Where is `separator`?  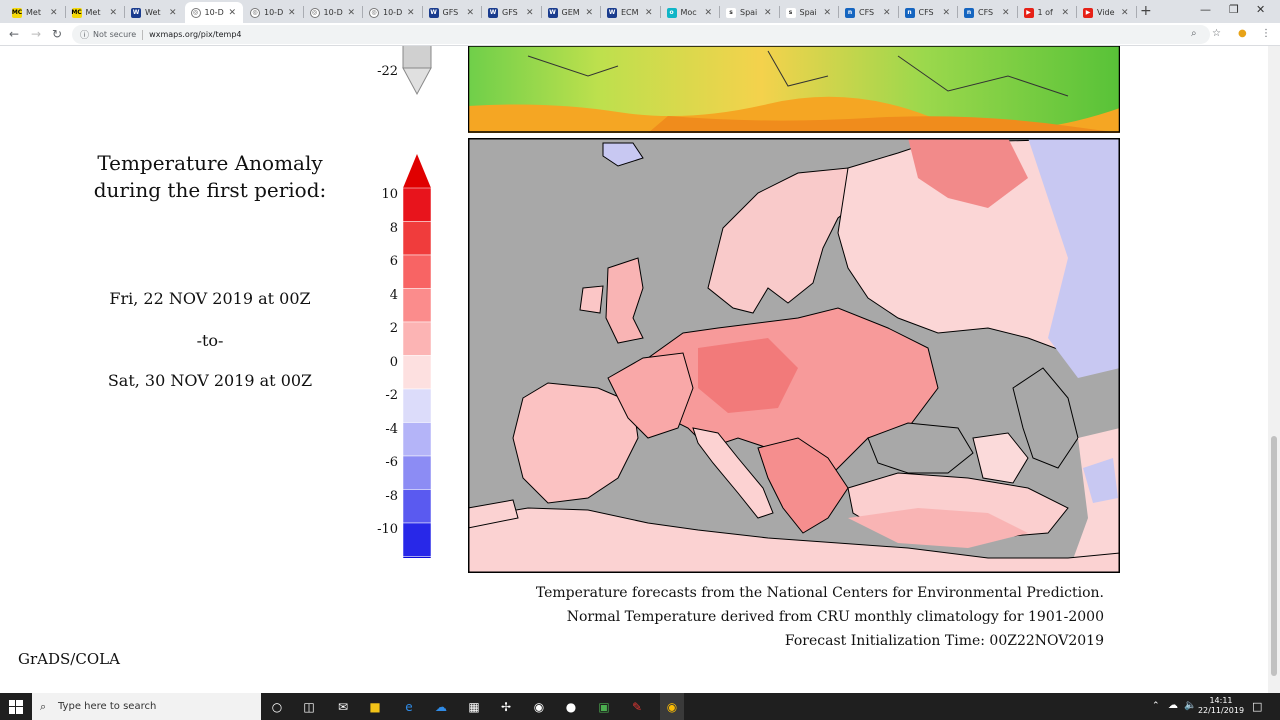
separator is located at coordinates (143, 34).